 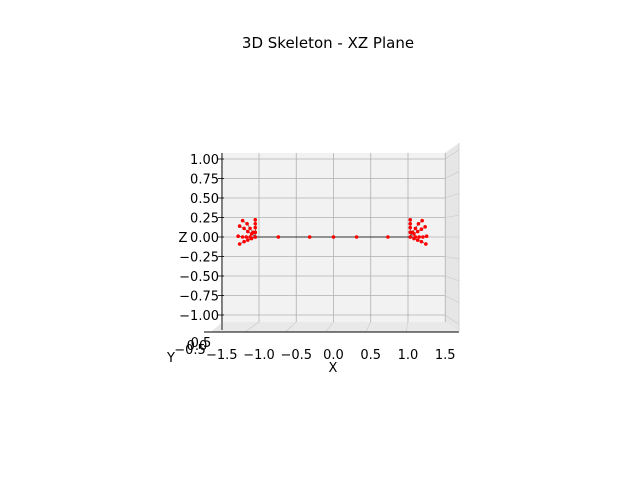 What do you see at coordinates (170, 358) in the screenshot?
I see `y-axis-label: Y` at bounding box center [170, 358].